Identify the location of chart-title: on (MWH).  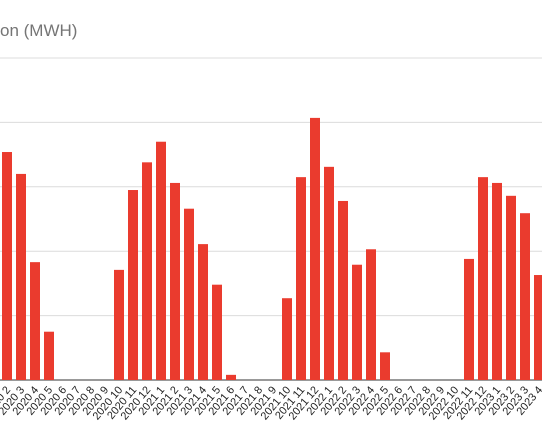
(38, 30).